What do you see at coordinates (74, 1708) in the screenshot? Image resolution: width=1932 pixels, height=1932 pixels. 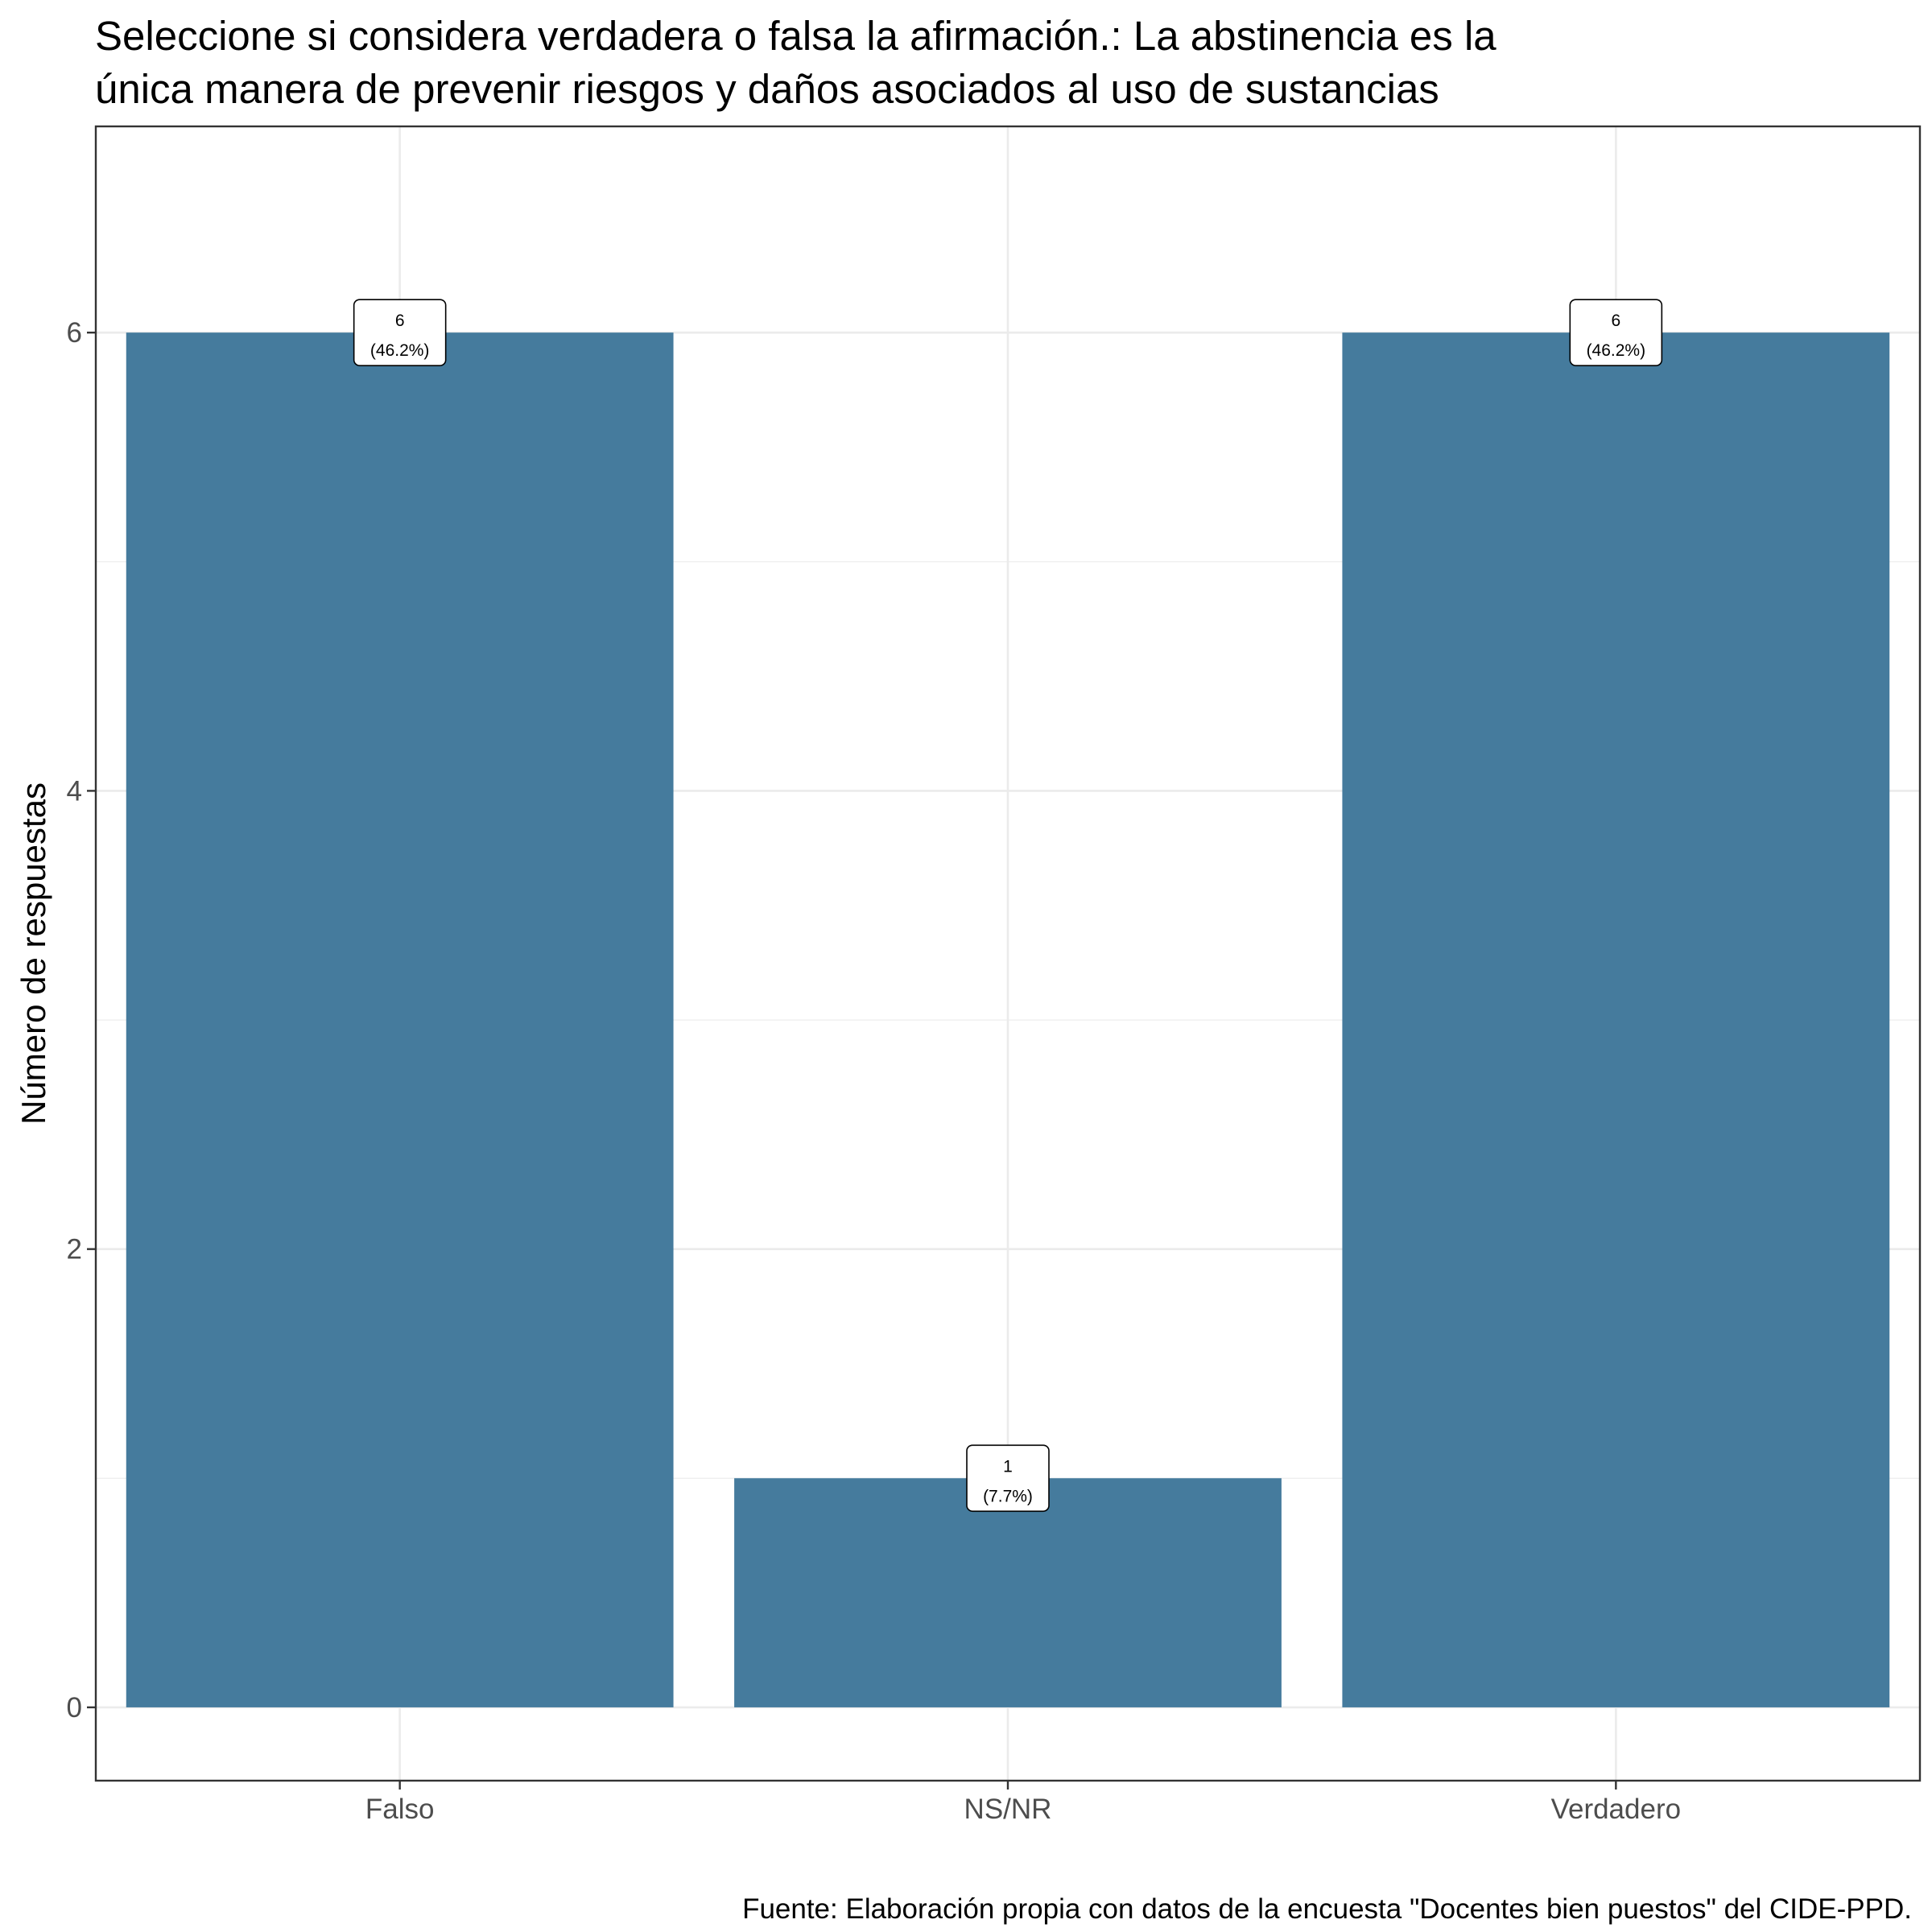 I see `y-tick-label: 0` at bounding box center [74, 1708].